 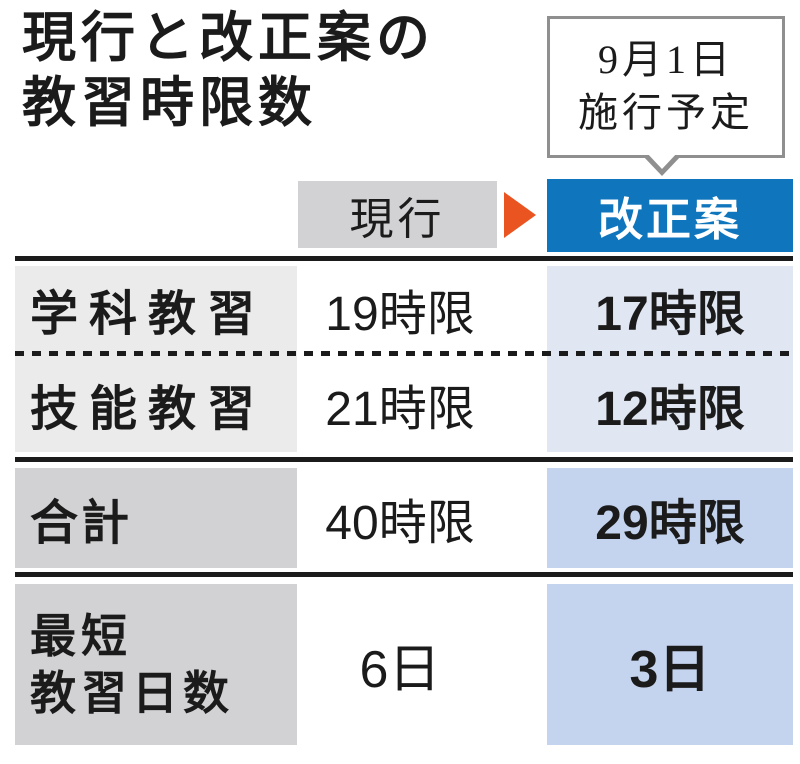 What do you see at coordinates (670, 523) in the screenshot?
I see `row-goukei-revised-value: 29時限` at bounding box center [670, 523].